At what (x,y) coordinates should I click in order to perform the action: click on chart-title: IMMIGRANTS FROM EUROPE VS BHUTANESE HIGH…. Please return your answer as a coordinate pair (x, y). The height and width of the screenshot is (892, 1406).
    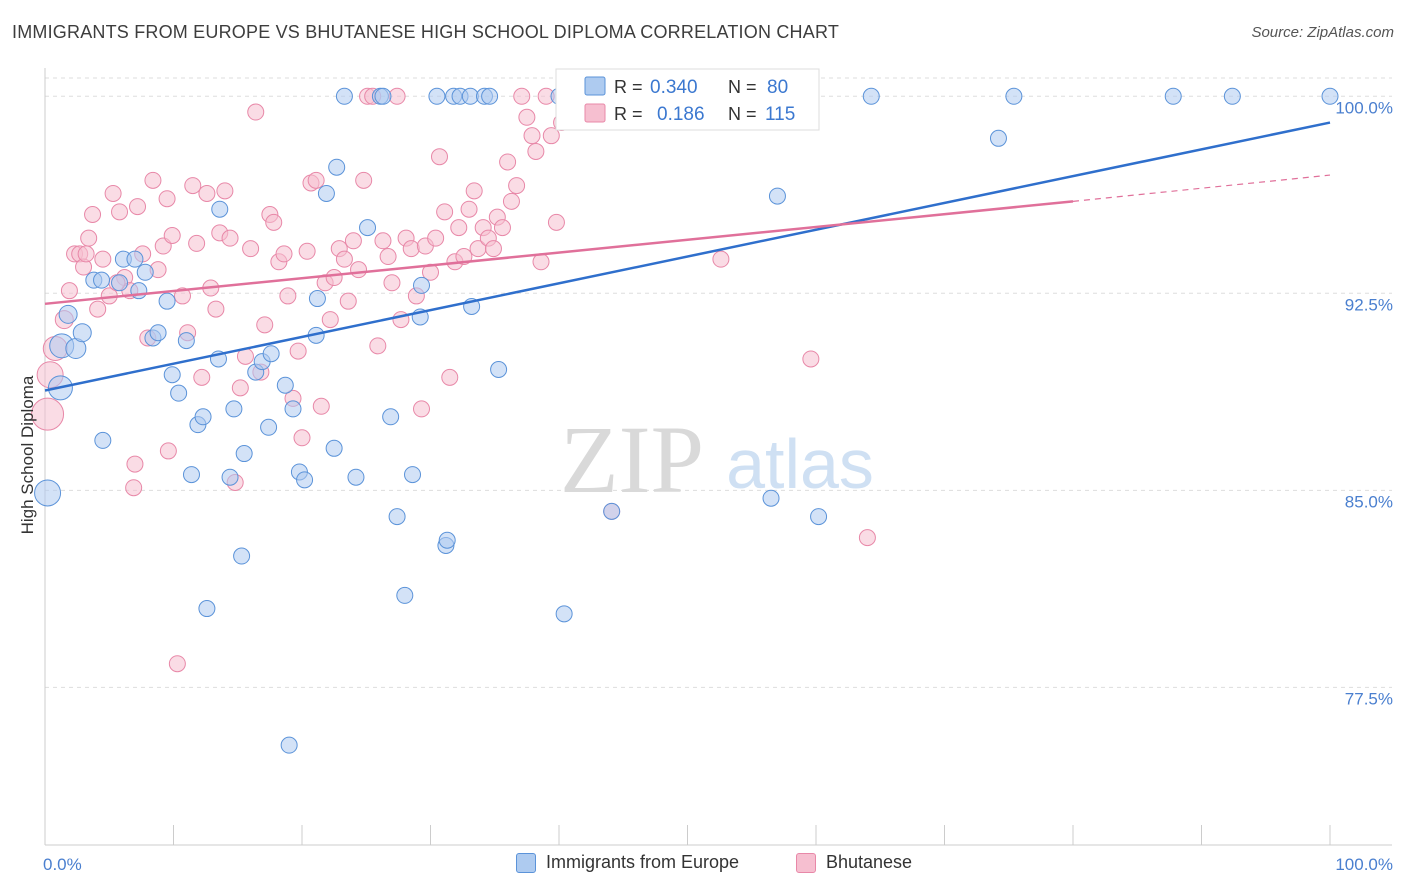
    Looking at the image, I should click on (426, 32).